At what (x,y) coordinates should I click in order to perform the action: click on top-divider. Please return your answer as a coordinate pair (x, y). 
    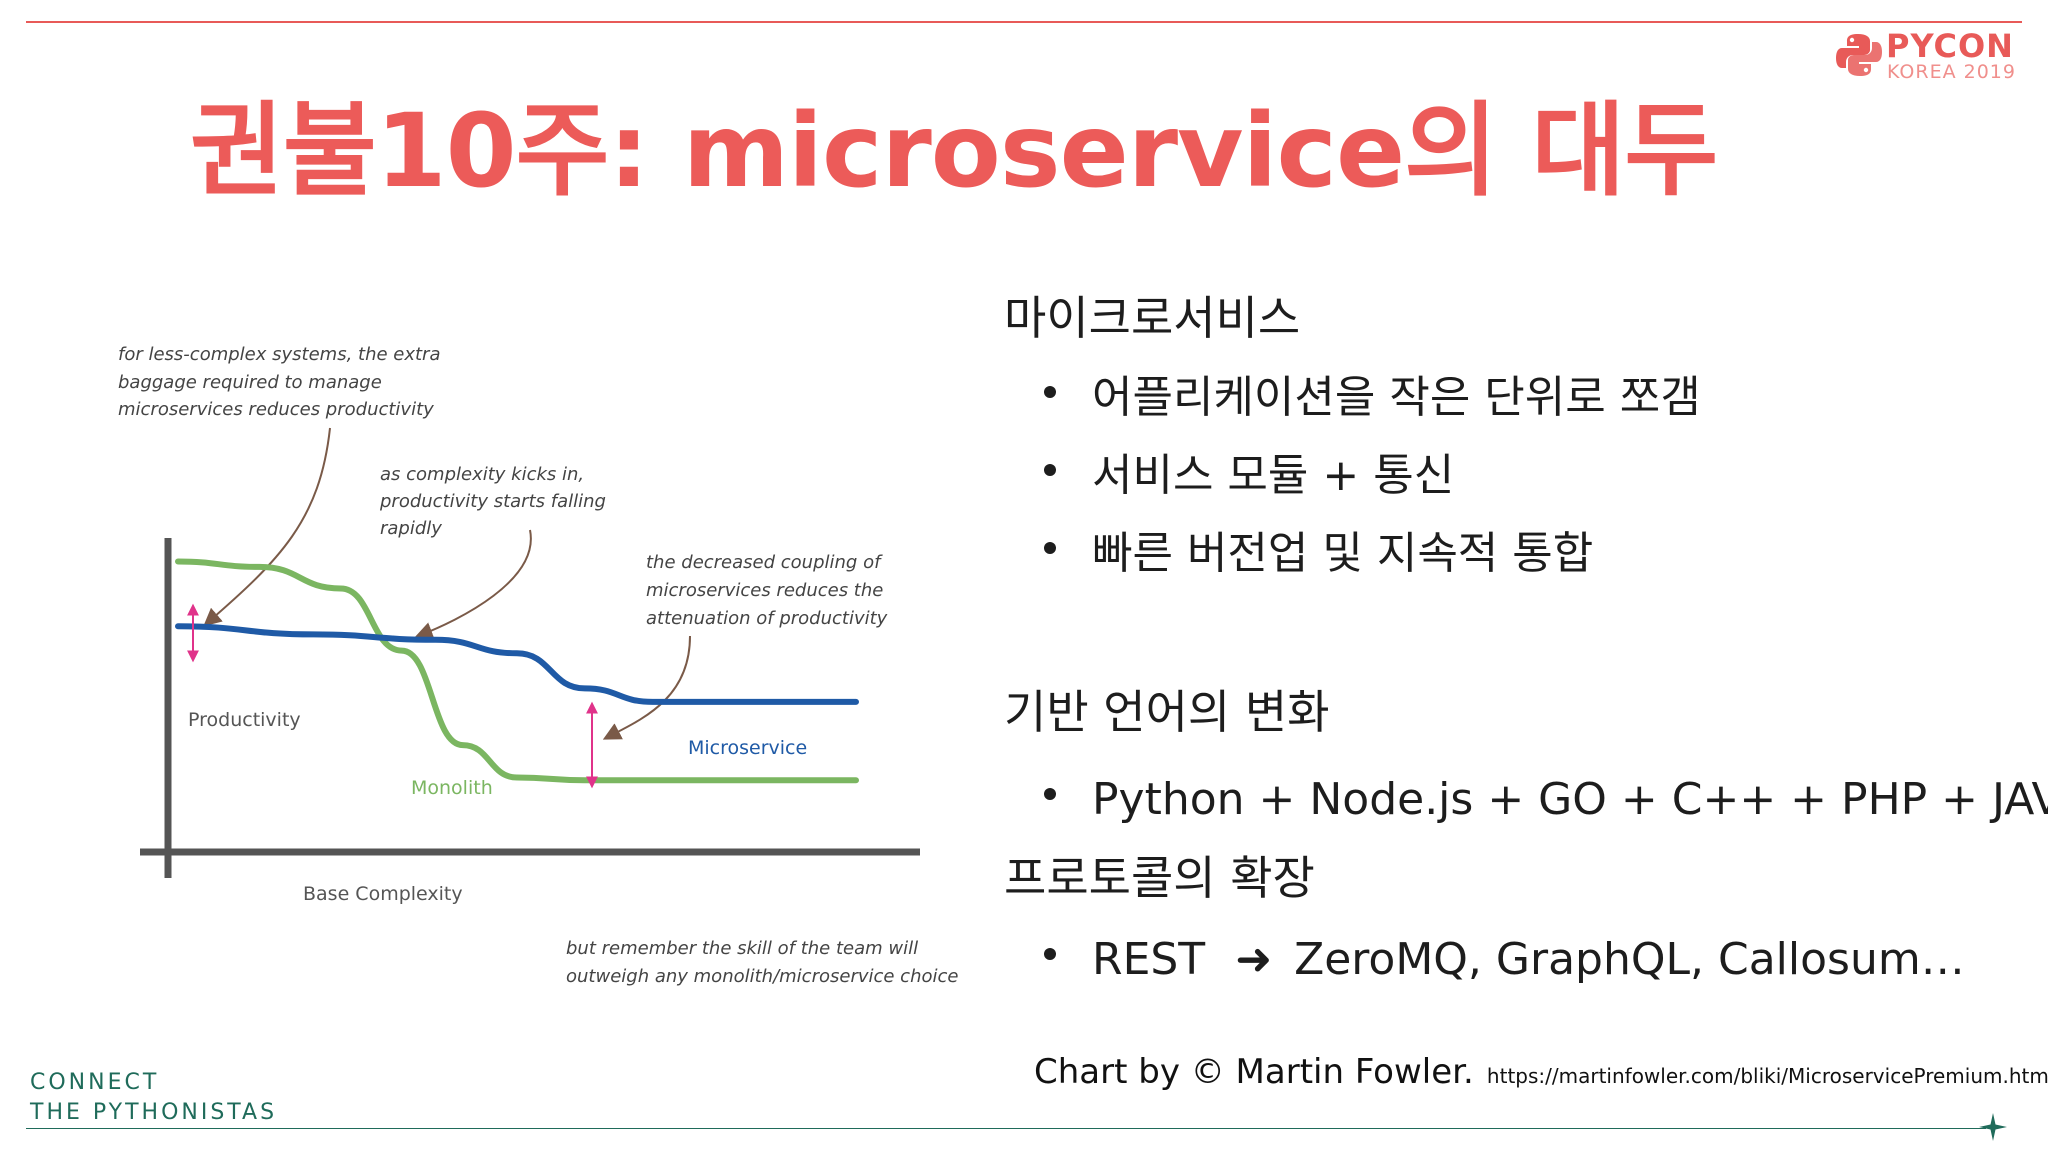
    Looking at the image, I should click on (1024, 22).